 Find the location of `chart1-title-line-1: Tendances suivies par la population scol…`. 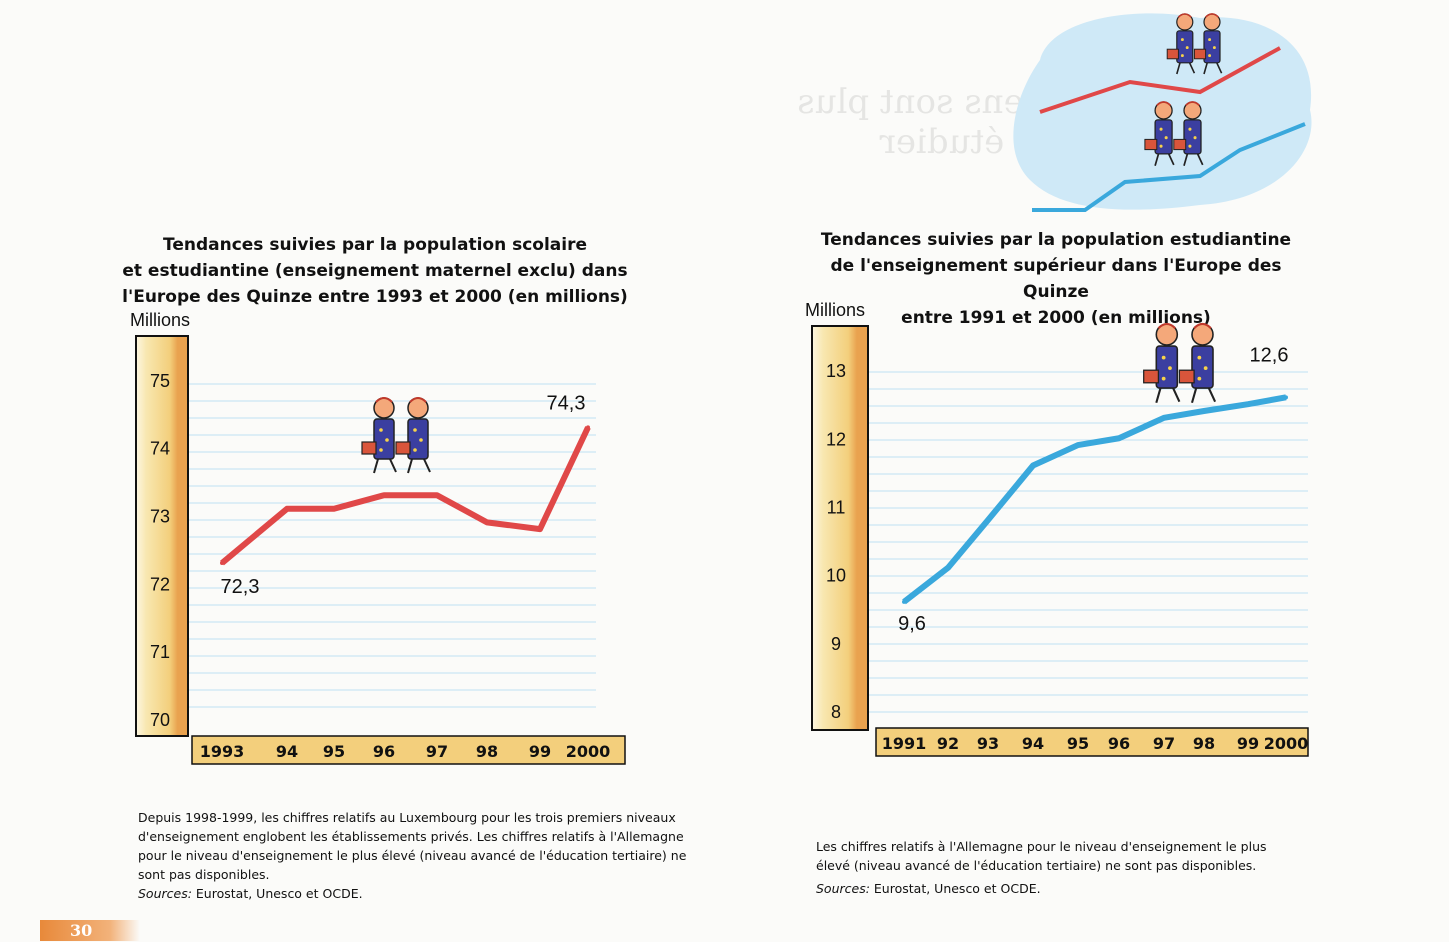

chart1-title-line-1: Tendances suivies par la population scol… is located at coordinates (375, 245).